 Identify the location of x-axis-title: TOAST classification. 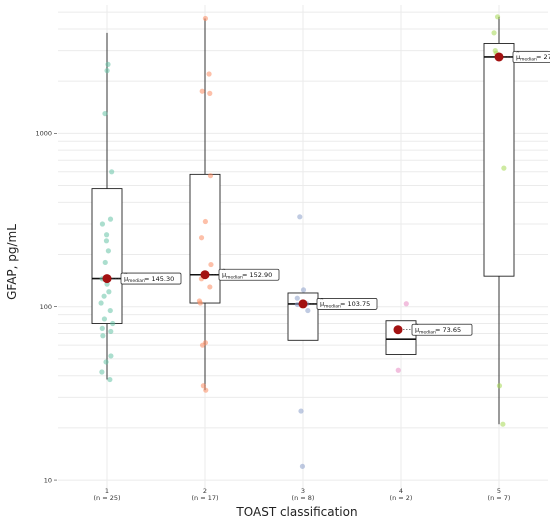
(296, 512).